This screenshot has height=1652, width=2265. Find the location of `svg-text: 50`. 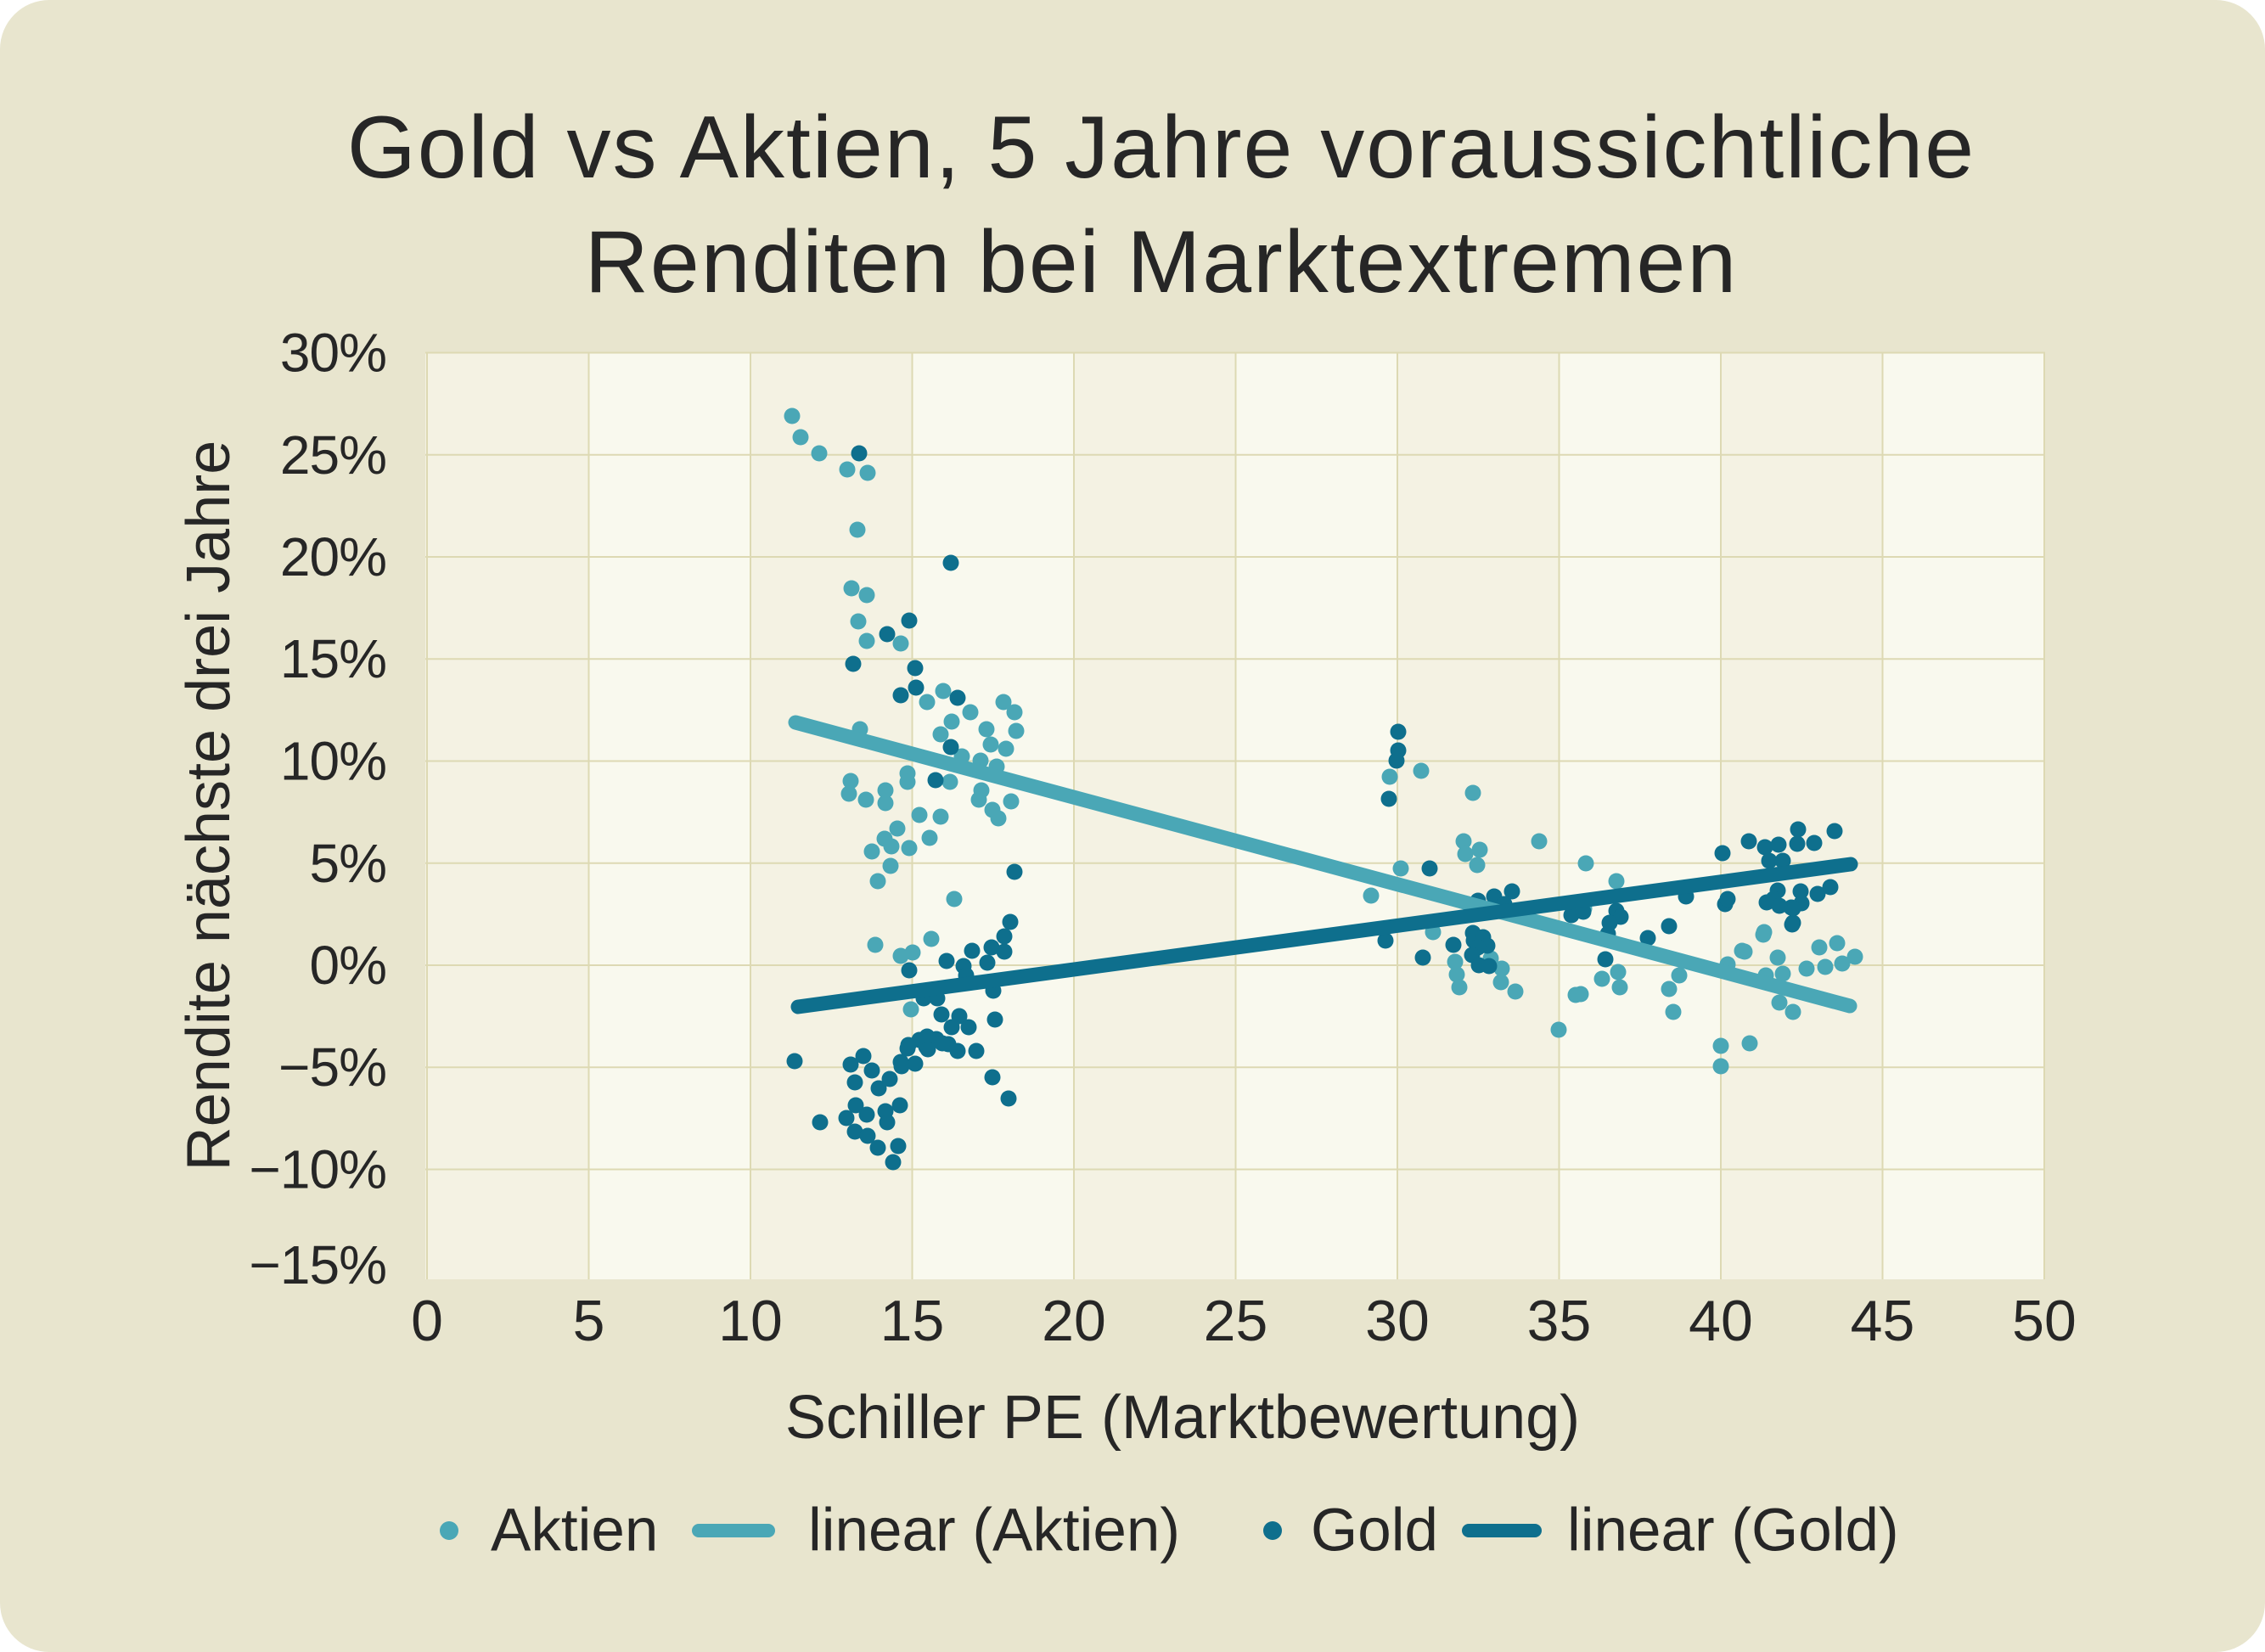

svg-text: 50 is located at coordinates (2045, 1321).